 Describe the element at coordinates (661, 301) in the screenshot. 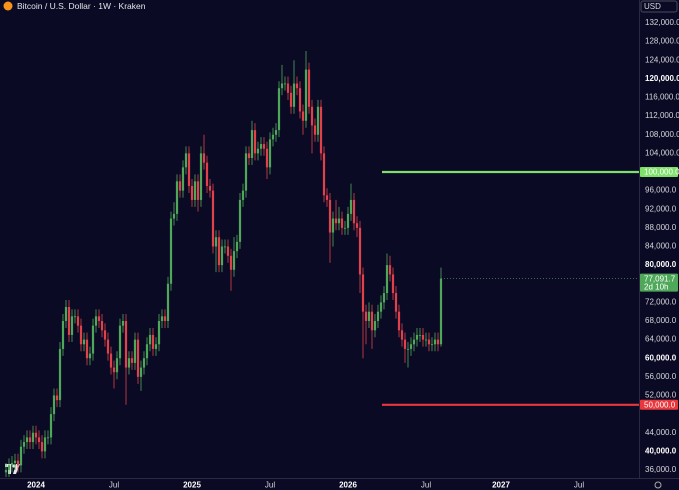

I see `y-tick-label: 72,000.0` at that location.